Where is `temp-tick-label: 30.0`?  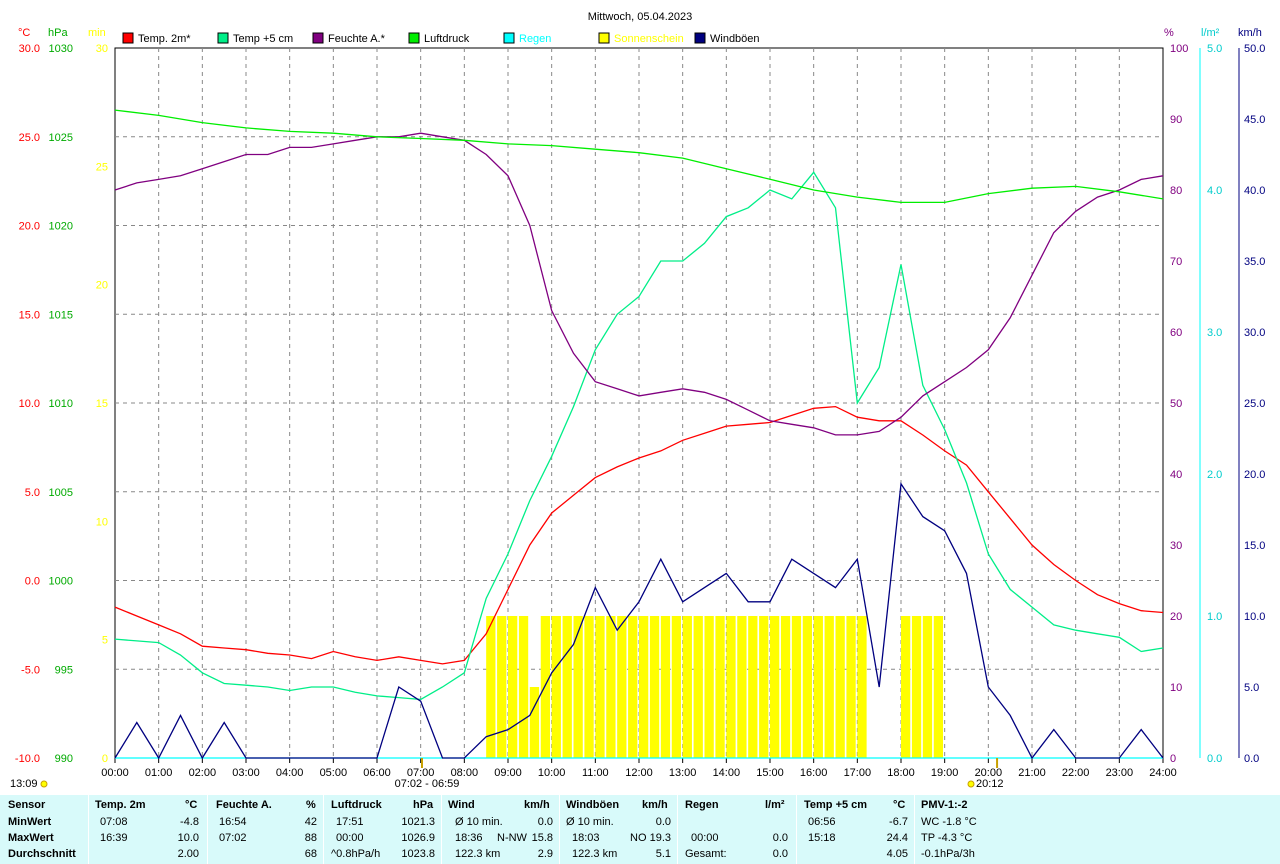
temp-tick-label: 30.0 is located at coordinates (29, 49).